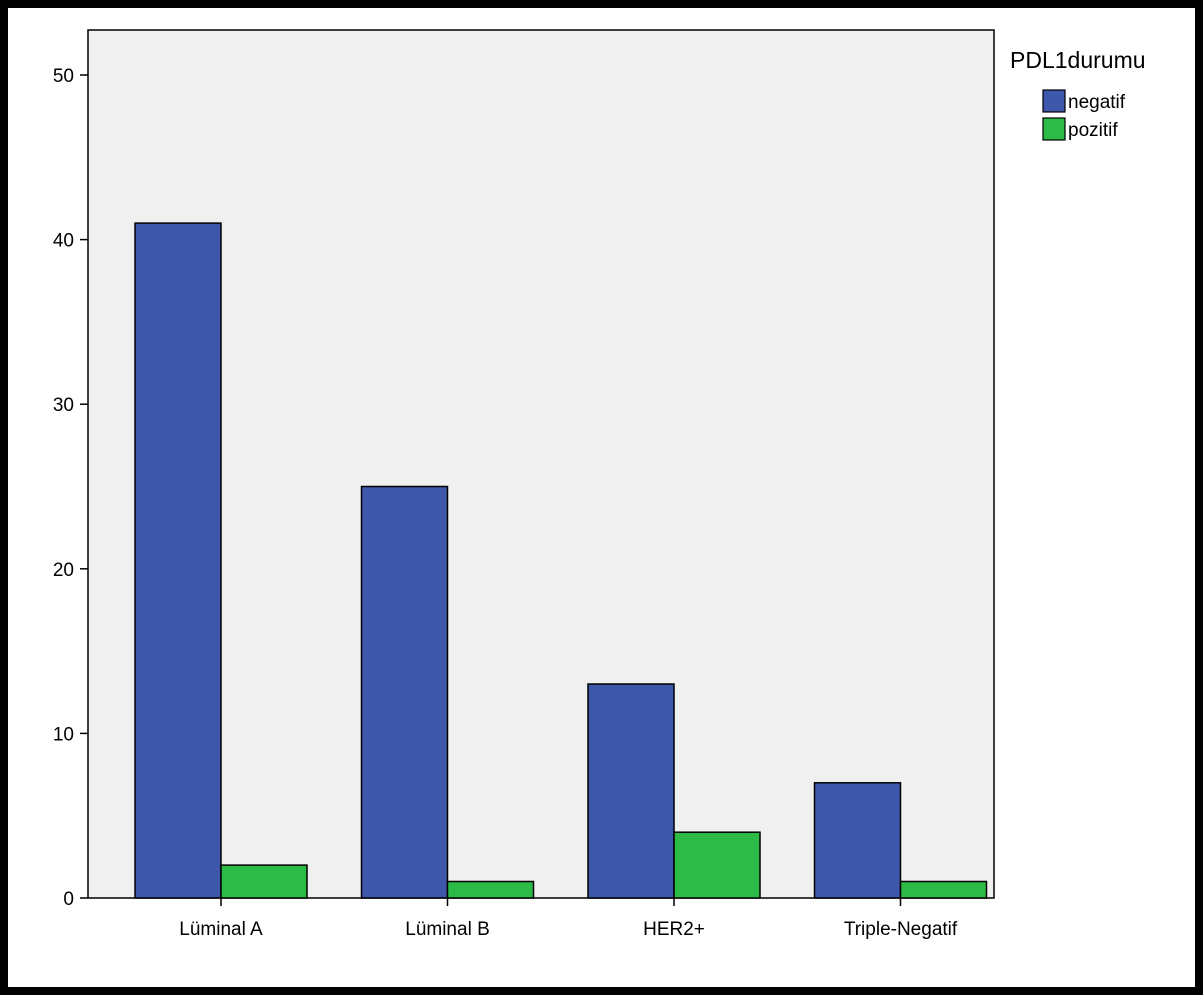  What do you see at coordinates (221, 929) in the screenshot?
I see `x-tick-label: Lüminal A` at bounding box center [221, 929].